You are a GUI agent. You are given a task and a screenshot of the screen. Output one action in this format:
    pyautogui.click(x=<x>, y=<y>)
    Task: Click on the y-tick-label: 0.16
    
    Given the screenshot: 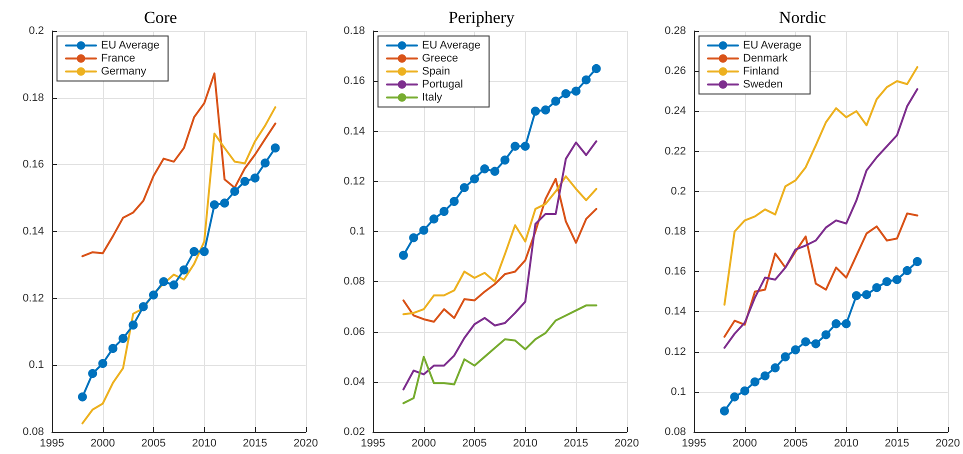 What is the action you would take?
    pyautogui.click(x=354, y=81)
    